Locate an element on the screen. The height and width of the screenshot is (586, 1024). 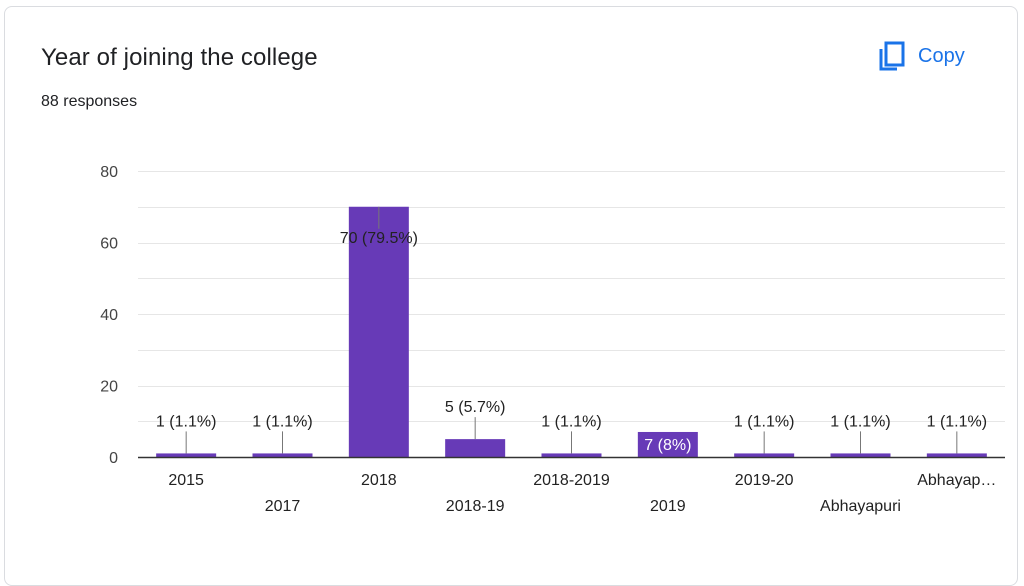
data-label: 5 (5.7%) is located at coordinates (475, 407).